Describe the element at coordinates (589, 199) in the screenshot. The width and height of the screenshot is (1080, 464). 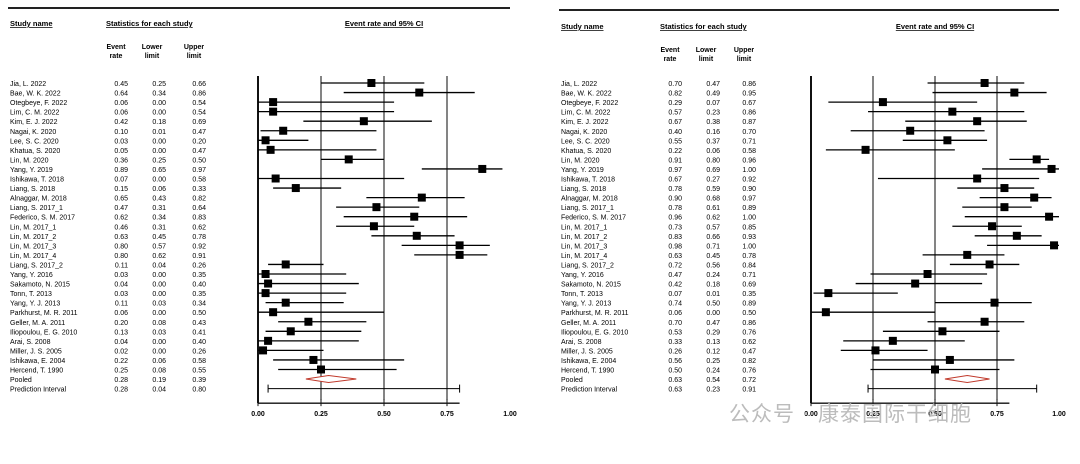
I see `study-name: Alnaggar, M. 2018` at that location.